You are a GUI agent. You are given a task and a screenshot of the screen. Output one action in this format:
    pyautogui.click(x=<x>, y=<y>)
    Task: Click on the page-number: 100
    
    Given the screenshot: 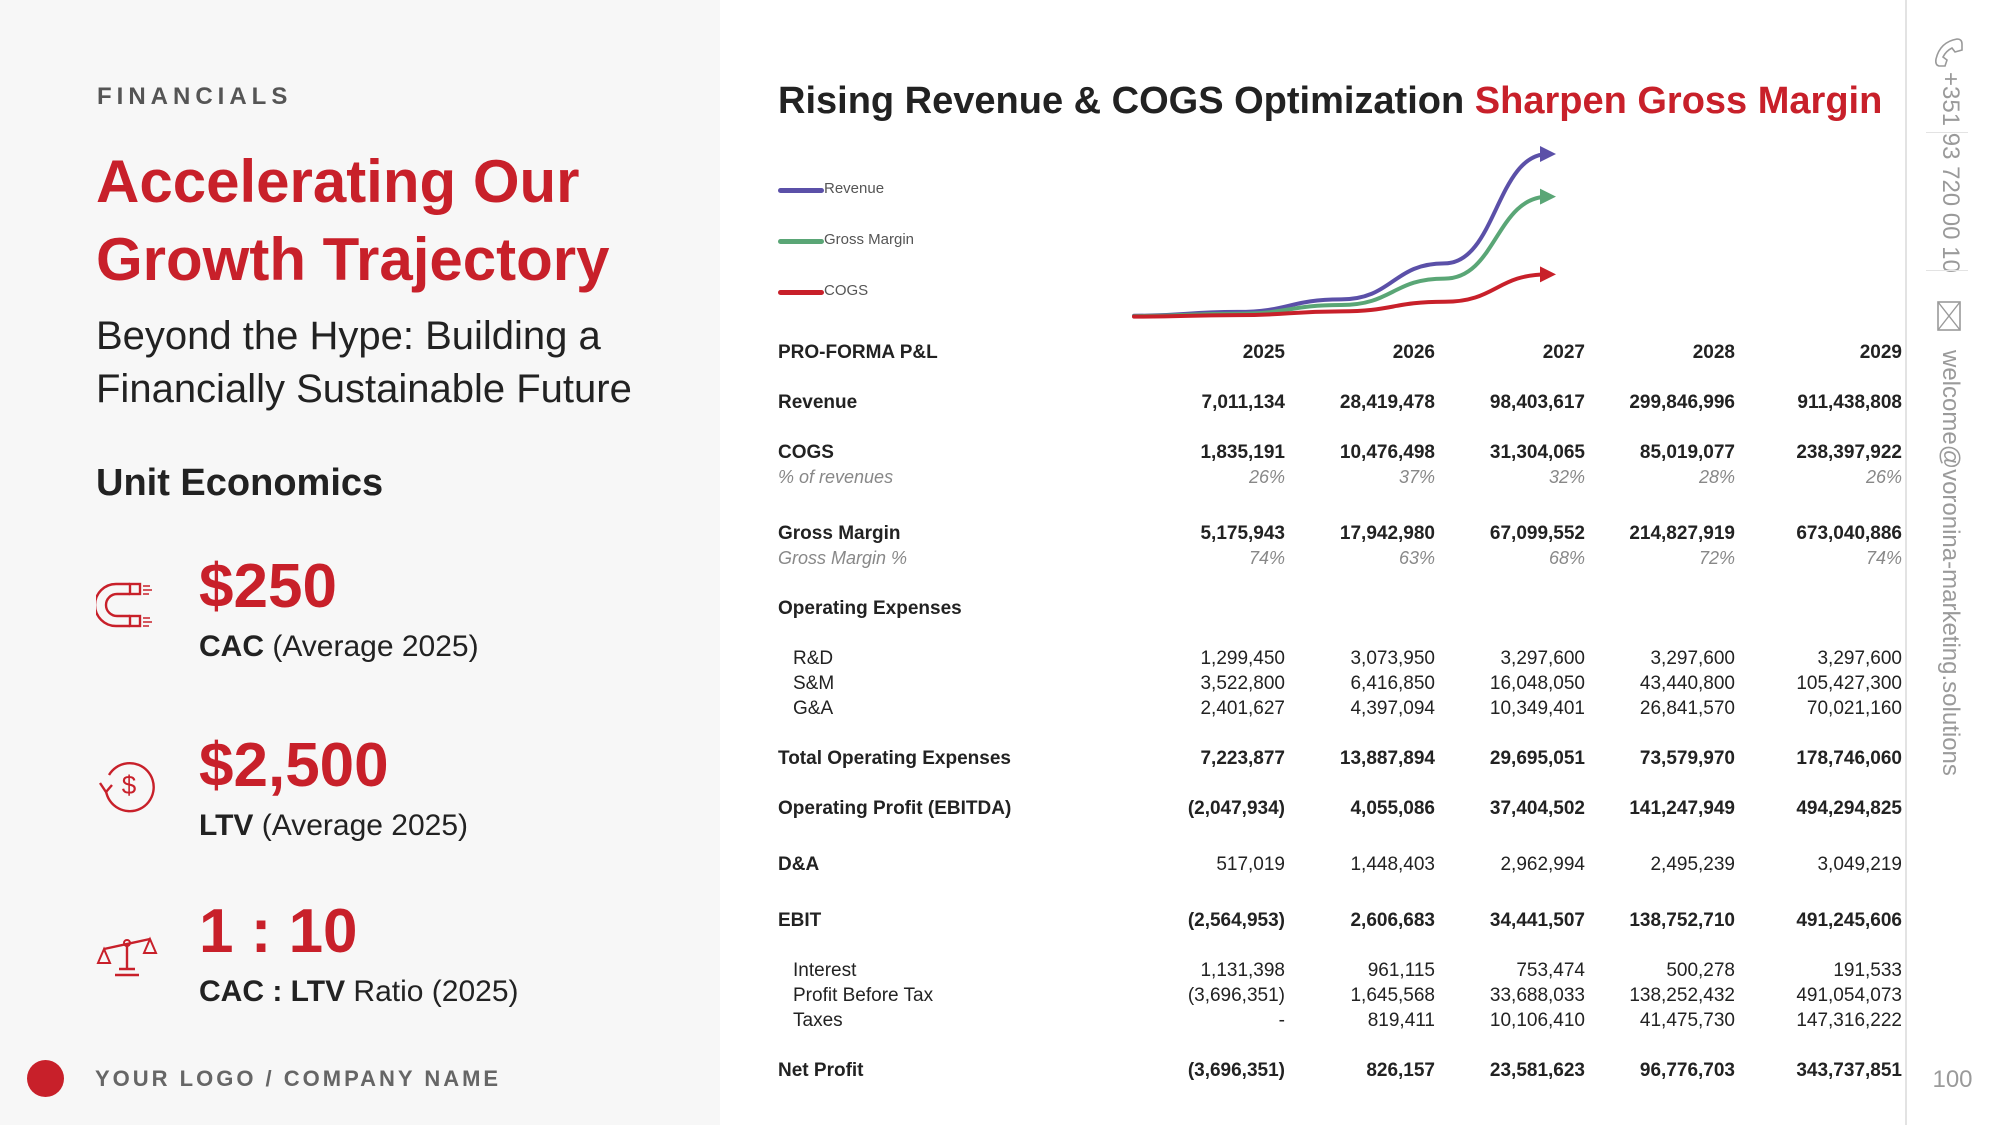 What is the action you would take?
    pyautogui.click(x=1952, y=1079)
    